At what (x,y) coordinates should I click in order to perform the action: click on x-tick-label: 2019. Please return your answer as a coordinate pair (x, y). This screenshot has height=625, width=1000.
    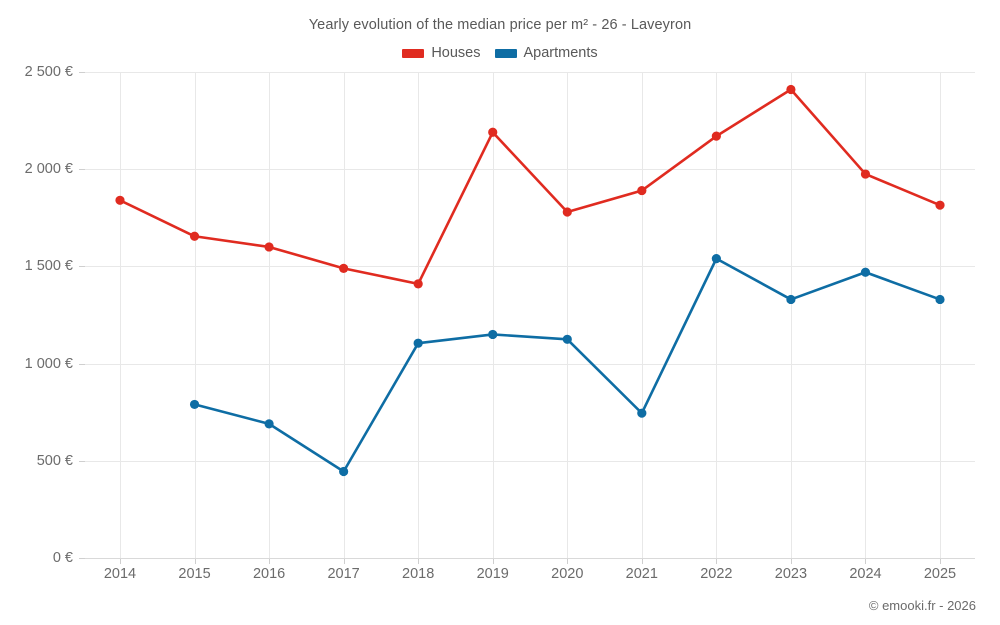
    Looking at the image, I should click on (492, 574).